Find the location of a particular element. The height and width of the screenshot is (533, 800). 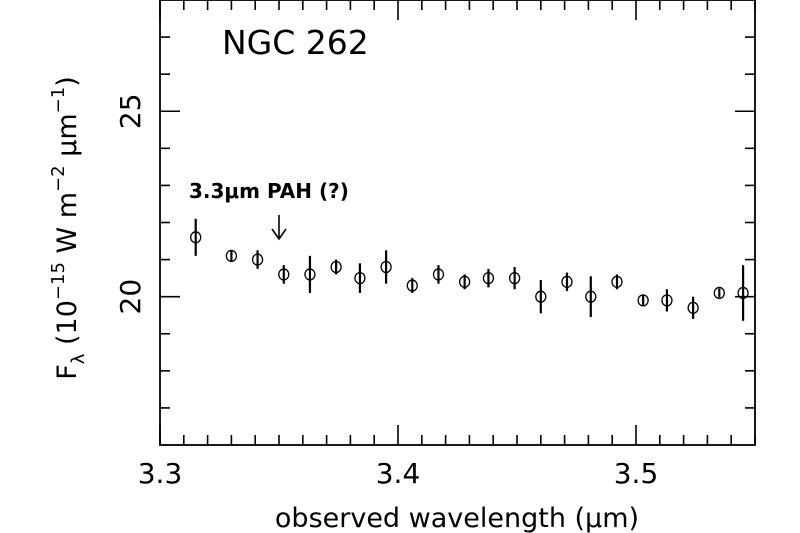

pah-arrow-head is located at coordinates (279, 234).